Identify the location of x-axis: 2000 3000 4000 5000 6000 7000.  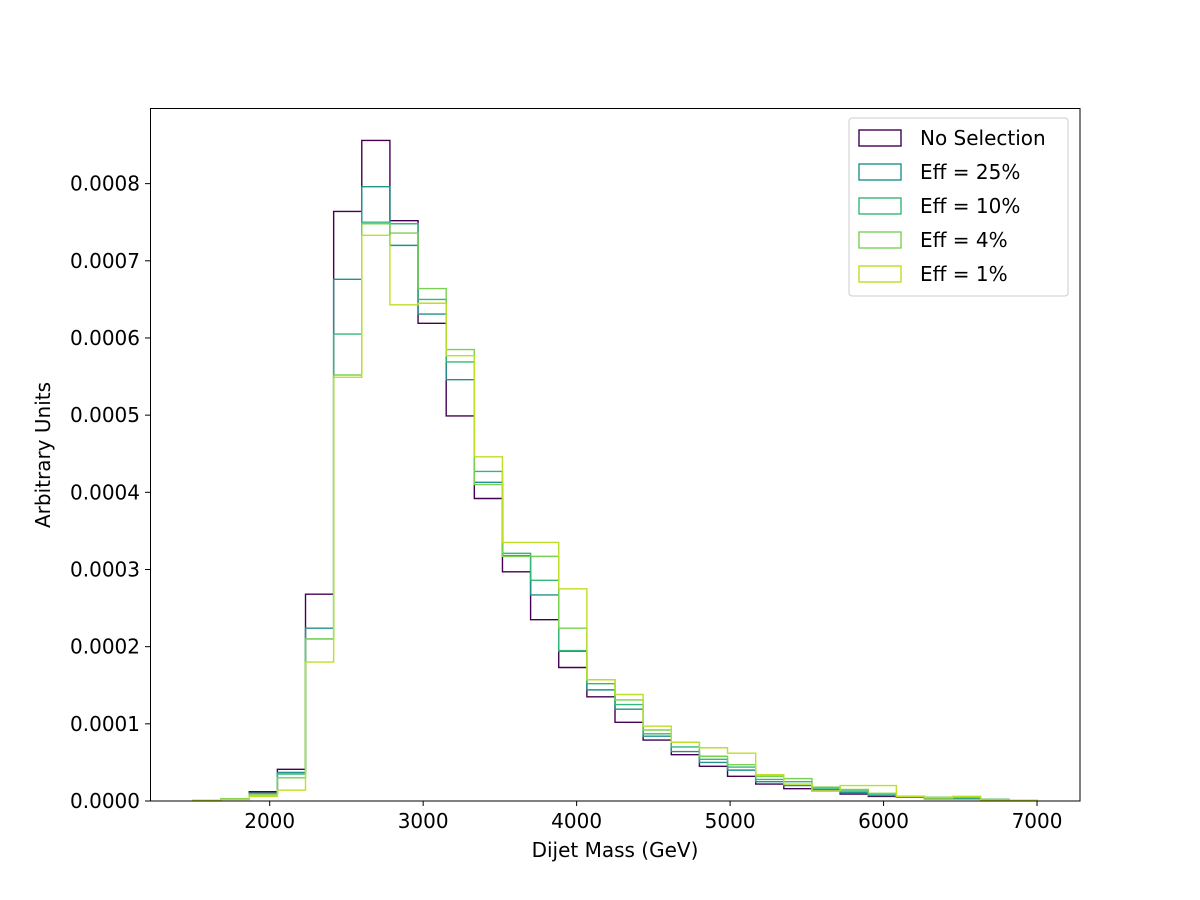
(653, 817).